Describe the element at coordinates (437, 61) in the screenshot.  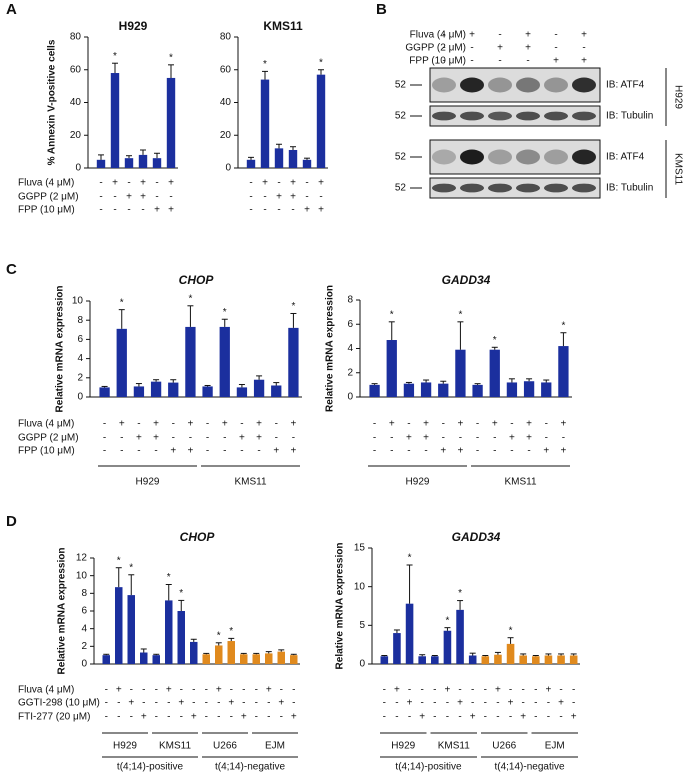
I see `treatment-name: FPP (10 μM)` at that location.